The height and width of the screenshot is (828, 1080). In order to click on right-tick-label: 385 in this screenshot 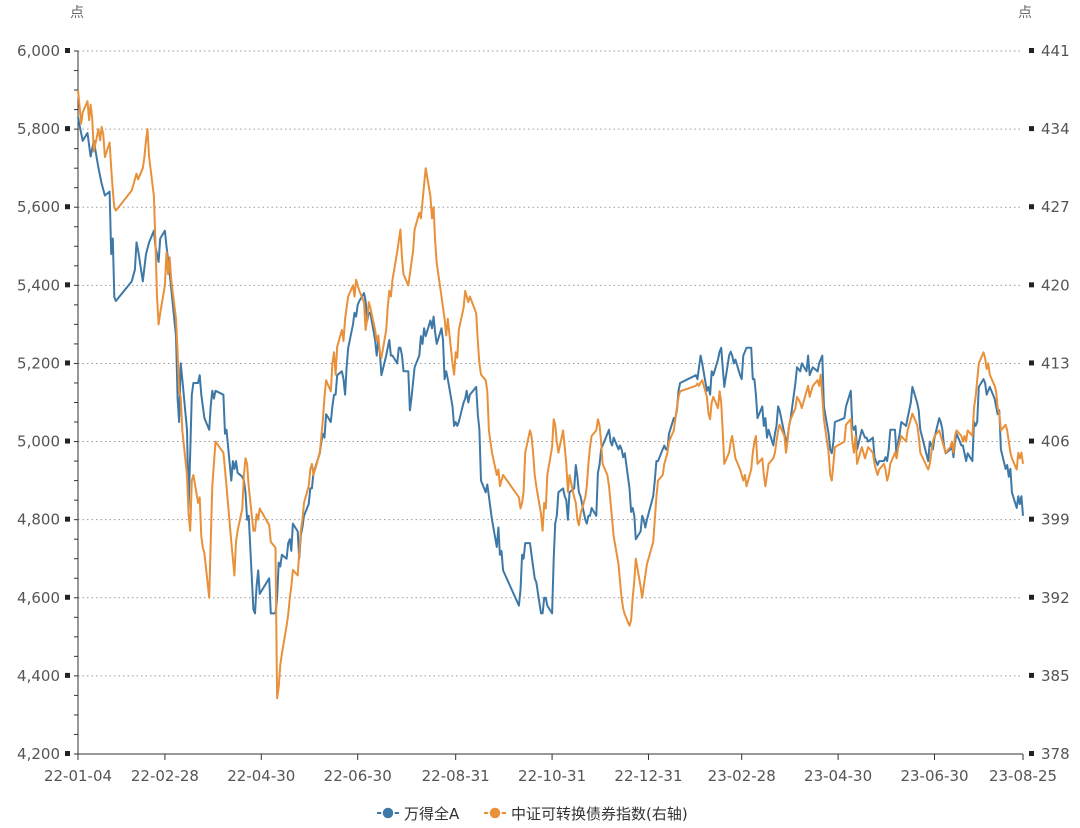, I will do `click(1055, 676)`.